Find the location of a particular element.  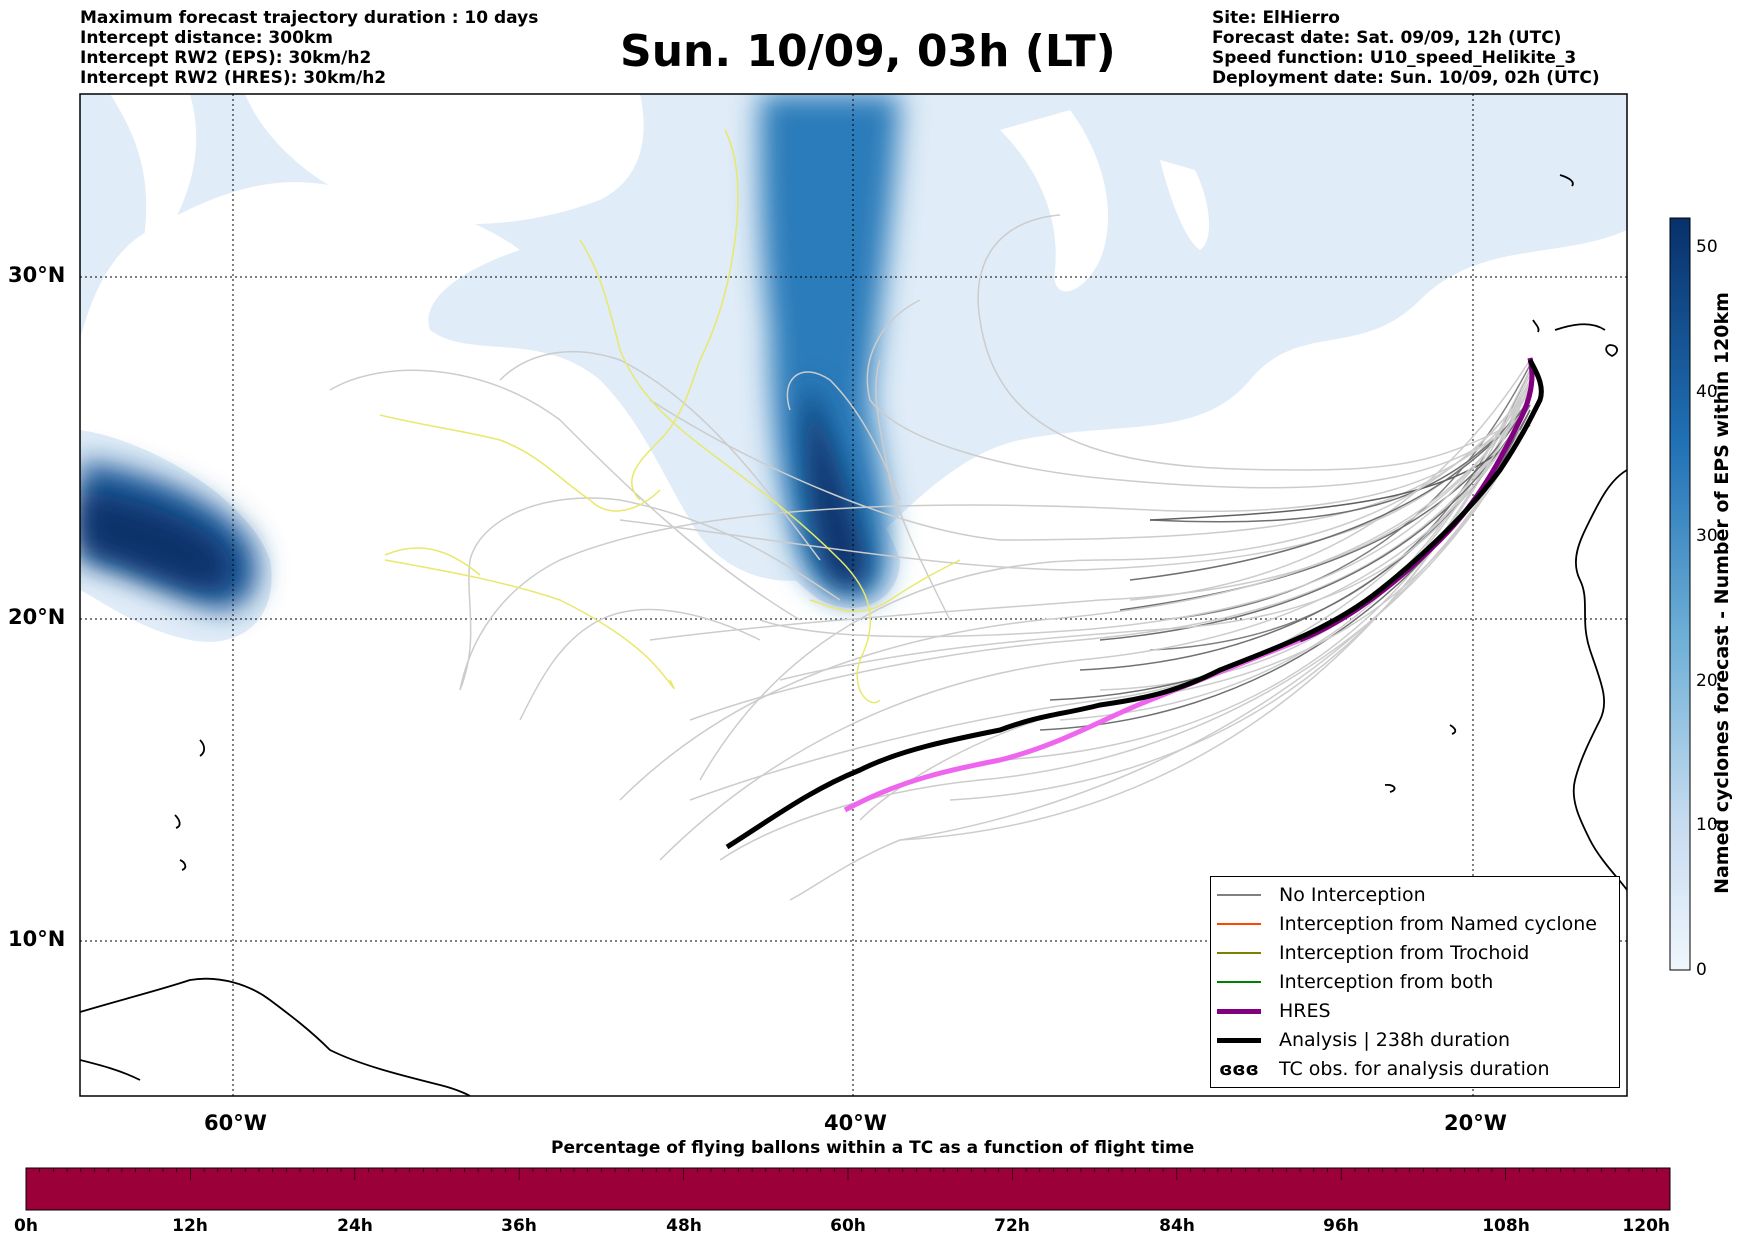

legend-item: ɞɞɞ TC obs. for analysis duration is located at coordinates (1383, 1069).